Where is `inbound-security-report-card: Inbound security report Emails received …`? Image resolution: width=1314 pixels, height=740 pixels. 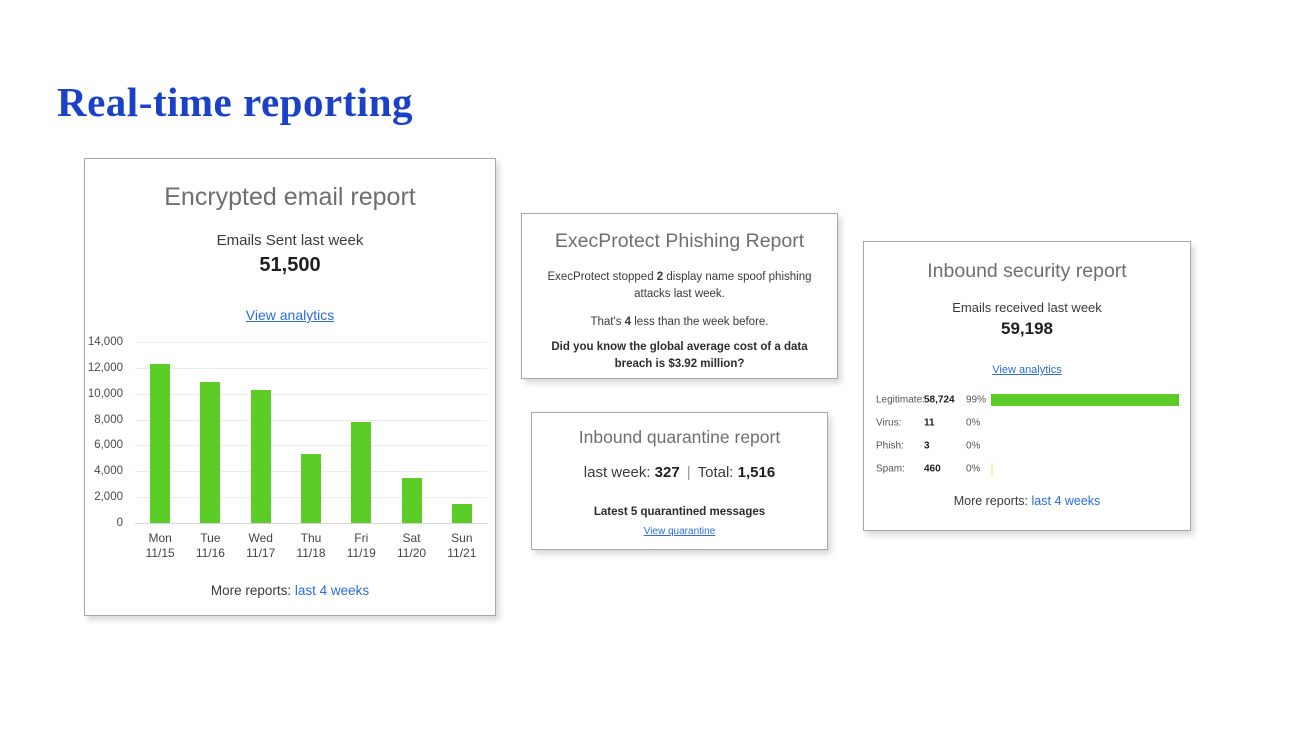 inbound-security-report-card: Inbound security report Emails received … is located at coordinates (1027, 386).